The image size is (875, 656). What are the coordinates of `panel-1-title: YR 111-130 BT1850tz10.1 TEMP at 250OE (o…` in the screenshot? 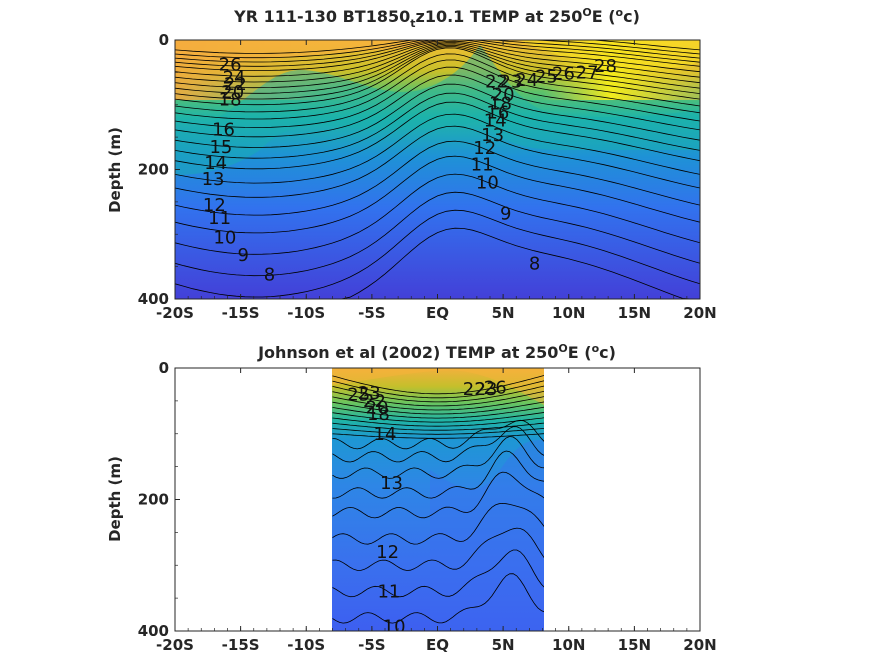 It's located at (436, 18).